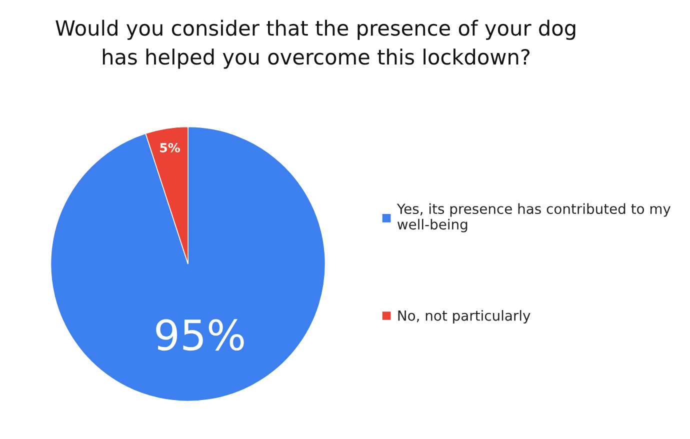 The height and width of the screenshot is (439, 690). What do you see at coordinates (316, 44) in the screenshot?
I see `chart-title: Would you consider that the presence of your dog has helped you overcome this lockdown?` at bounding box center [316, 44].